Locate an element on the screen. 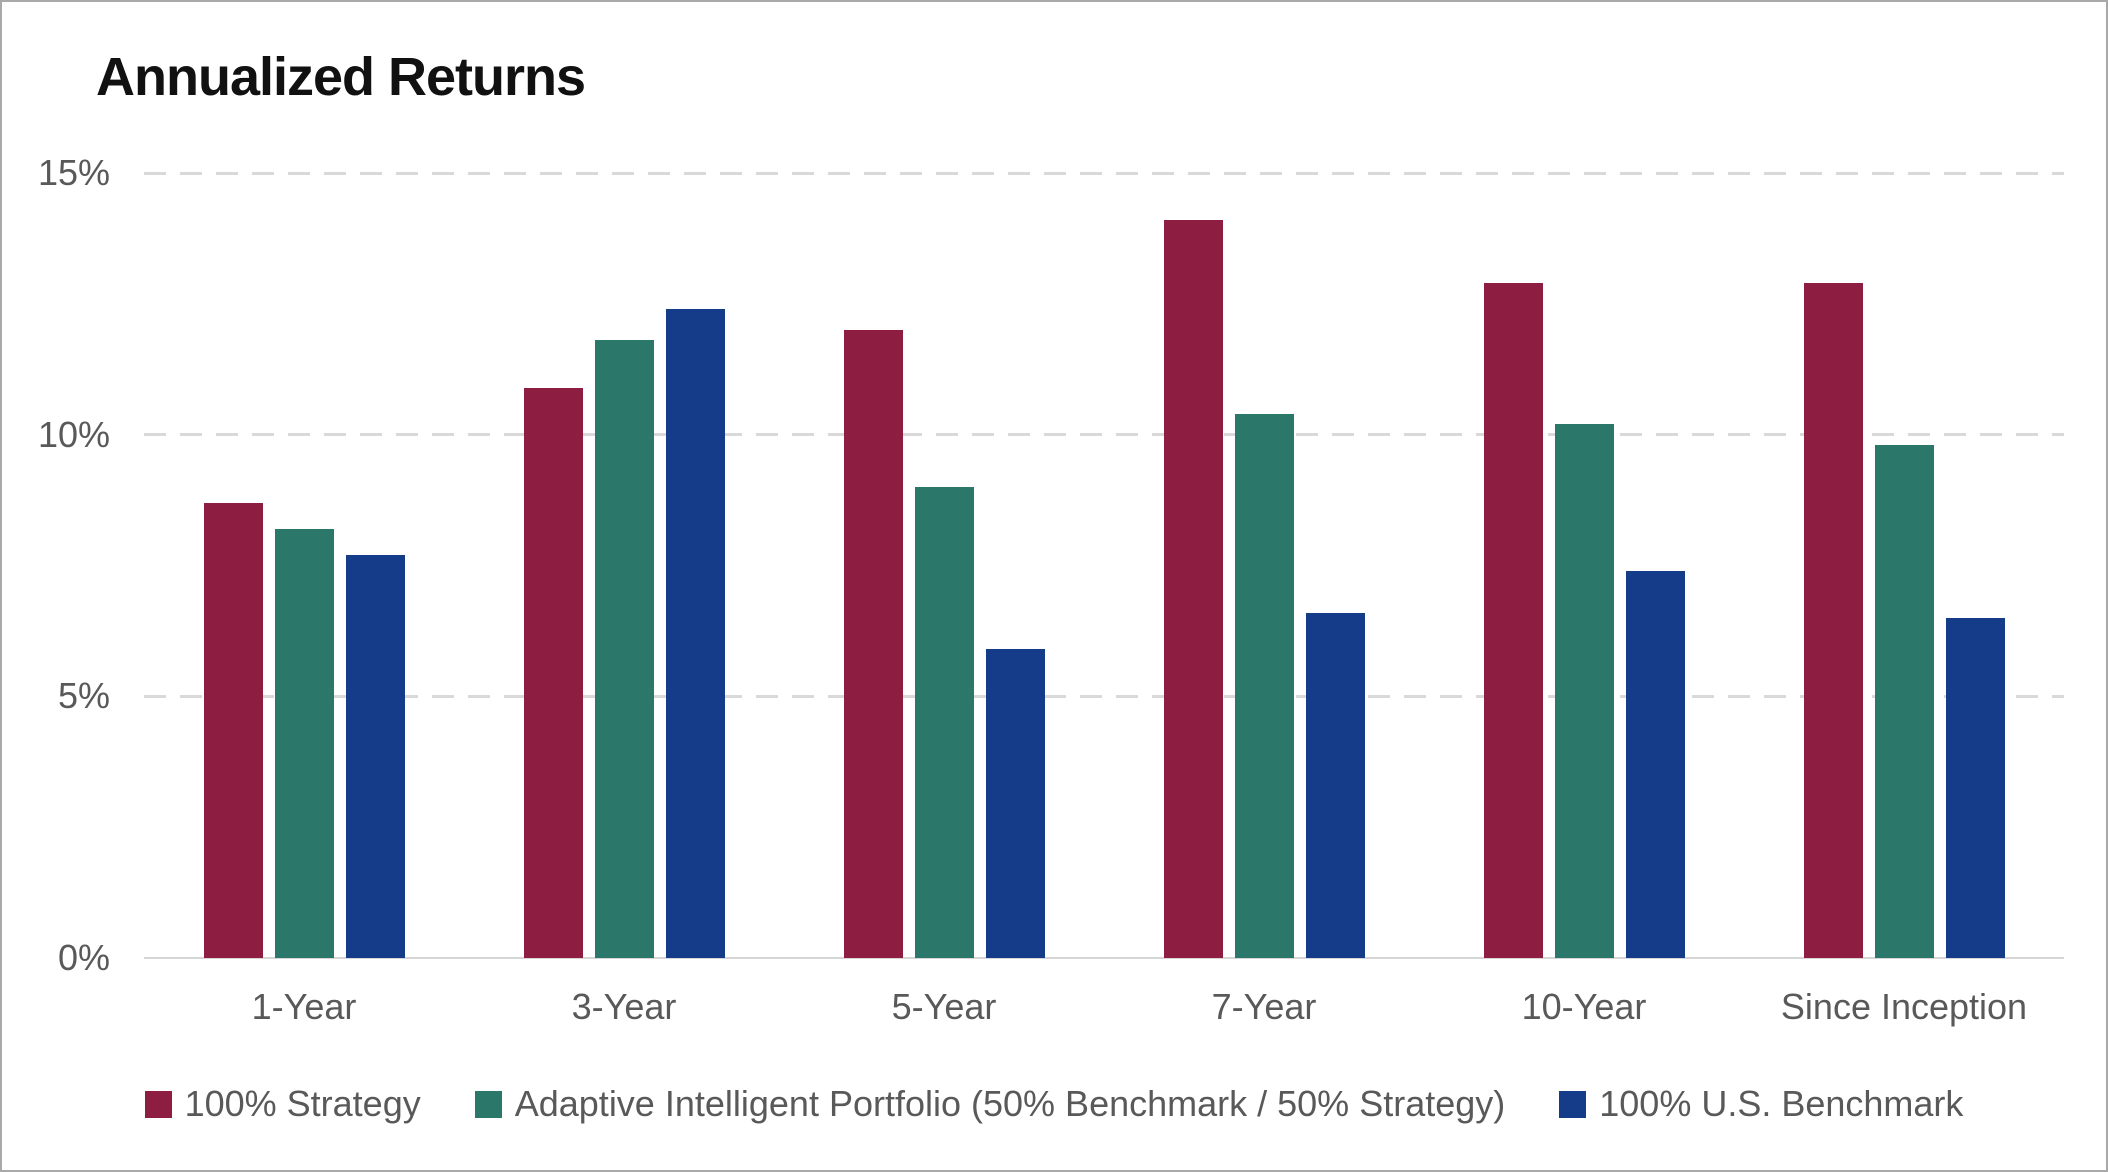 Image resolution: width=2108 pixels, height=1172 pixels. x-axis-label: 3-Year is located at coordinates (624, 1006).